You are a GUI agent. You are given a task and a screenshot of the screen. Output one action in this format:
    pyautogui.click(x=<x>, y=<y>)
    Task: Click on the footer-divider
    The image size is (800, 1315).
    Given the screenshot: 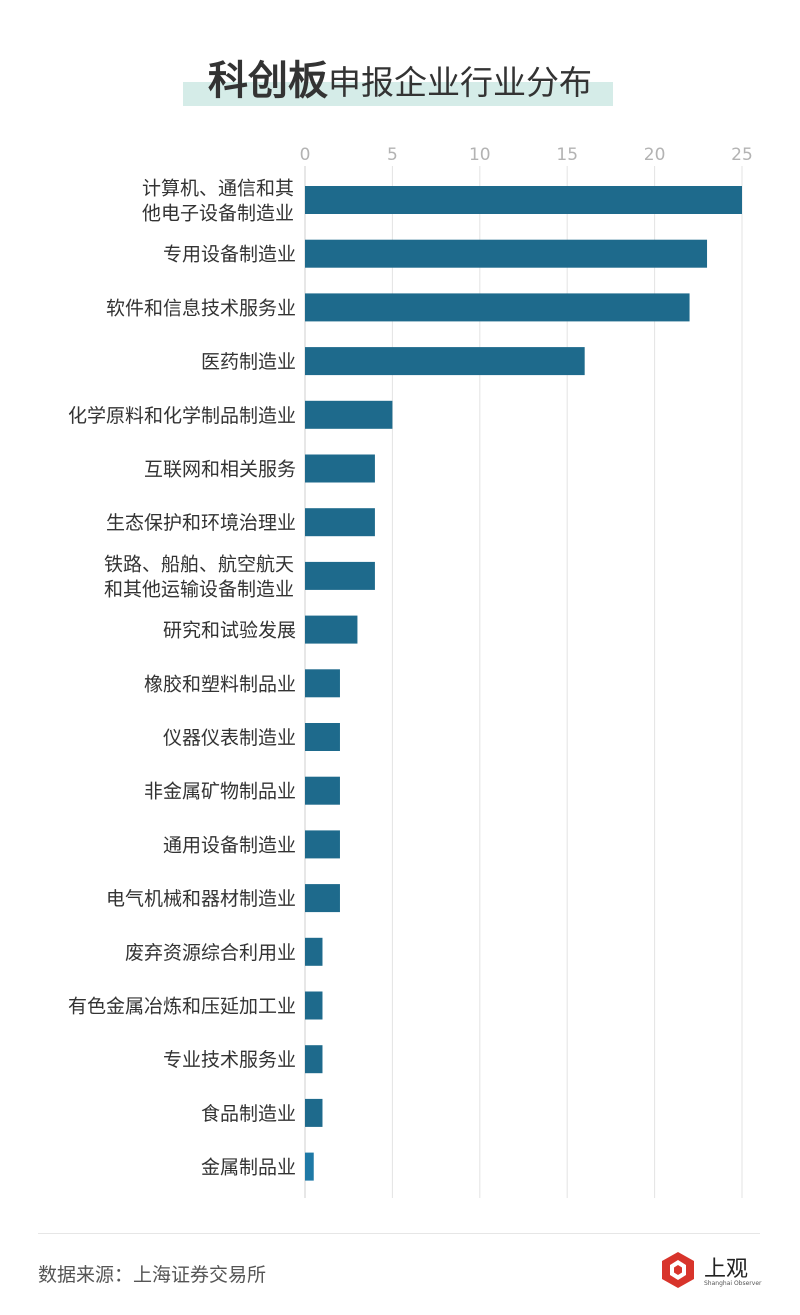 What is the action you would take?
    pyautogui.click(x=399, y=1233)
    